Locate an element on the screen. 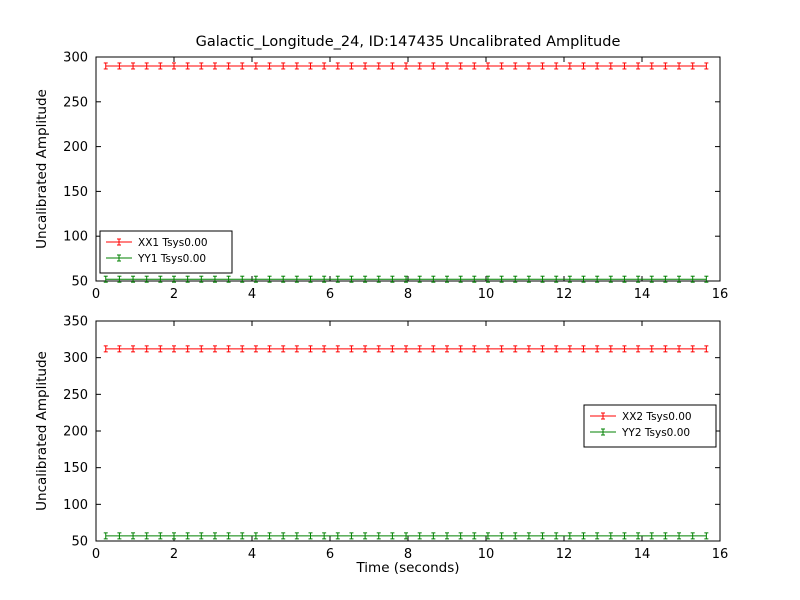 This screenshot has width=800, height=600. legend-entry: XX2 Tsys0.00 is located at coordinates (641, 417).